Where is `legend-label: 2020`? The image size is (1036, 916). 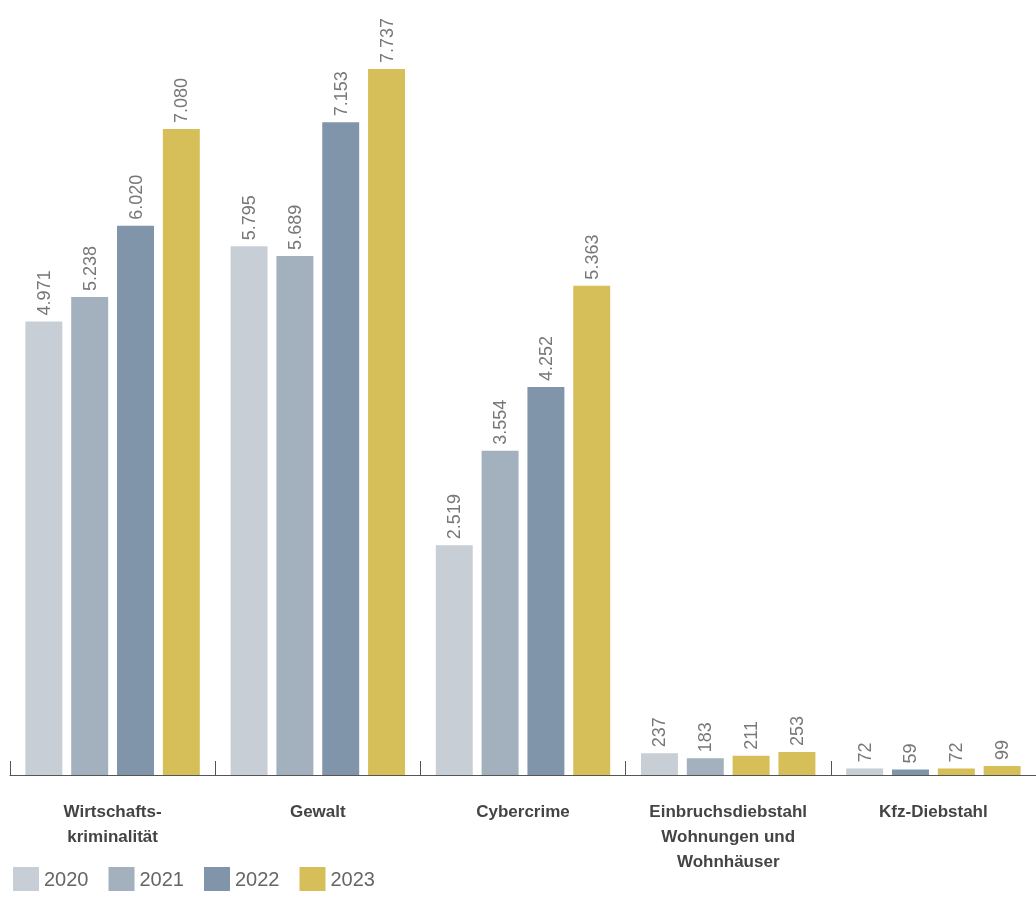
legend-label: 2020 is located at coordinates (66, 879).